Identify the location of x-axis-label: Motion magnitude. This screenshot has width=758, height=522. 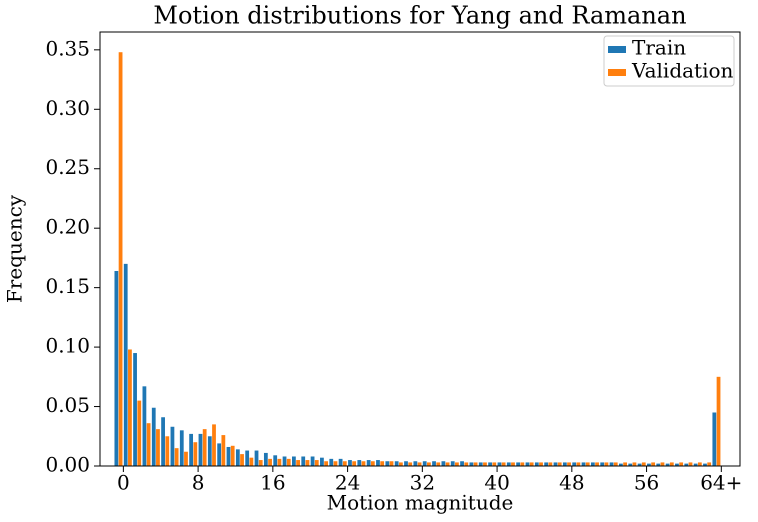
(420, 503).